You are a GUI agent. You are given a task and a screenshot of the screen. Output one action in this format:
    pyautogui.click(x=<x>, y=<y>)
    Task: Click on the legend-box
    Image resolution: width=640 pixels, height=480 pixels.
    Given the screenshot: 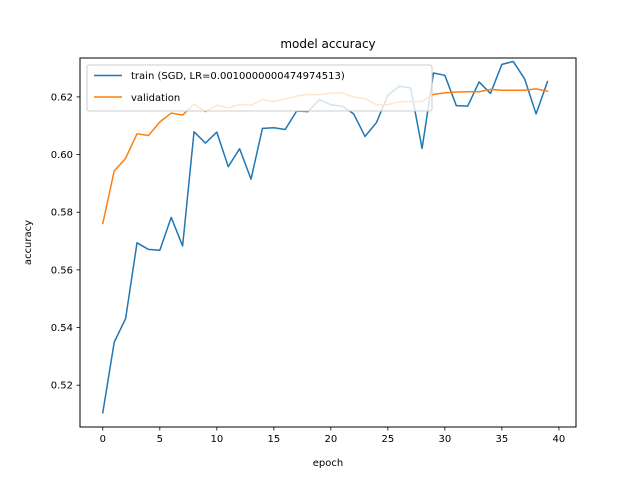 What is the action you would take?
    pyautogui.click(x=259, y=88)
    